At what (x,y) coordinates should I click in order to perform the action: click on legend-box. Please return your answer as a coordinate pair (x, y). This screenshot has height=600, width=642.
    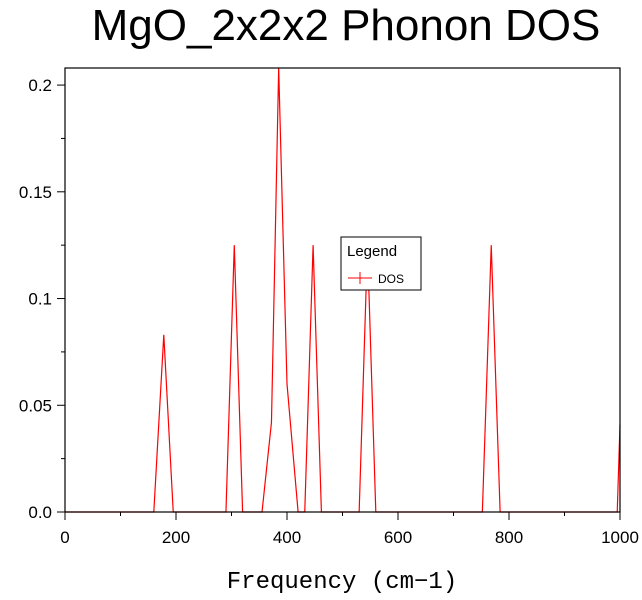
    Looking at the image, I should click on (381, 263).